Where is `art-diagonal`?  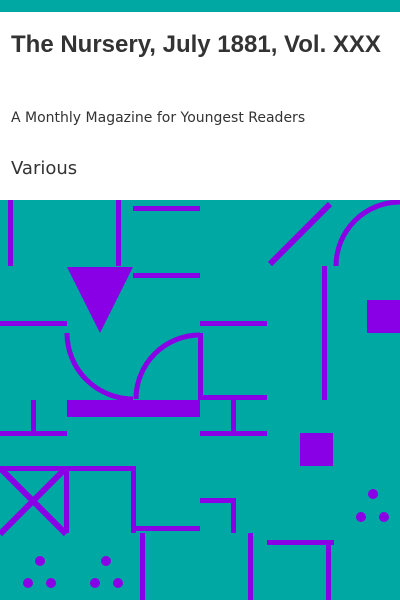
art-diagonal is located at coordinates (300, 234).